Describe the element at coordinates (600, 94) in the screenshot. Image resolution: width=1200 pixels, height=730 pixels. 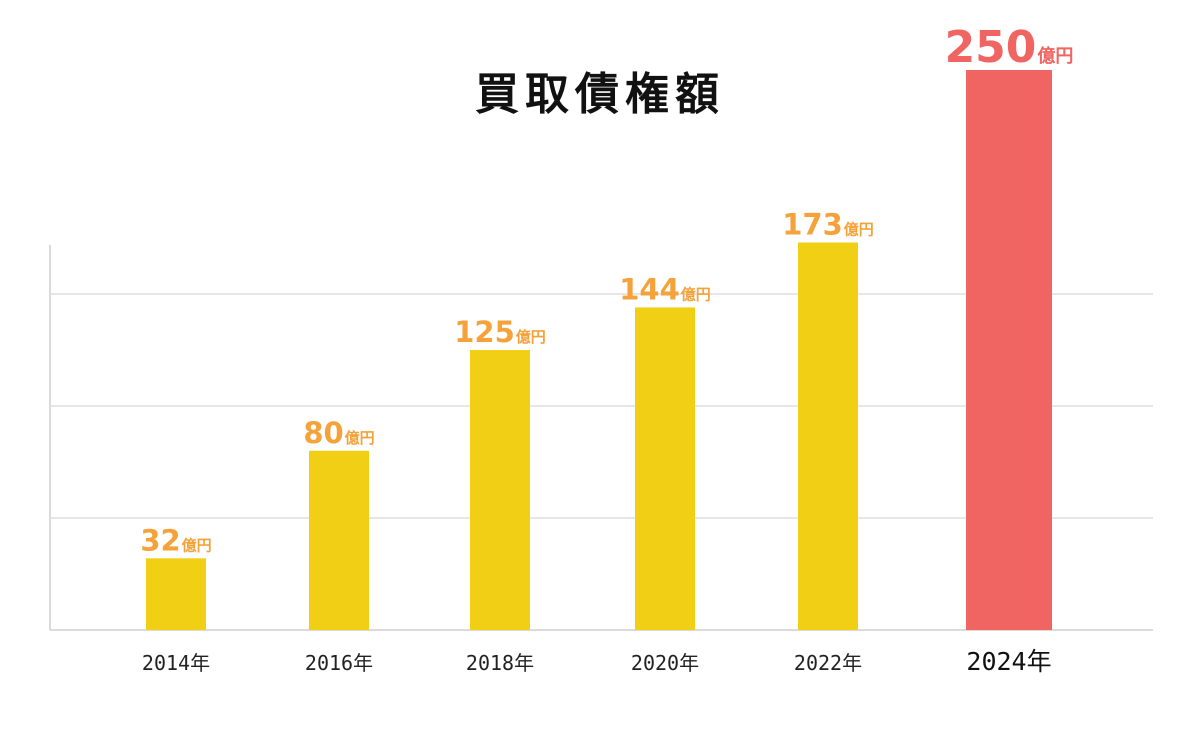
I see `chart-title: 買取債権額` at that location.